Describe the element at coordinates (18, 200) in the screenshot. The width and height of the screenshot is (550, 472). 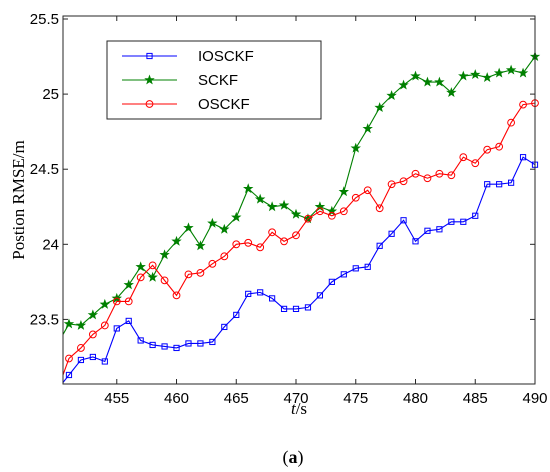
I see `y-axis-title: Postion RMSE/m` at that location.